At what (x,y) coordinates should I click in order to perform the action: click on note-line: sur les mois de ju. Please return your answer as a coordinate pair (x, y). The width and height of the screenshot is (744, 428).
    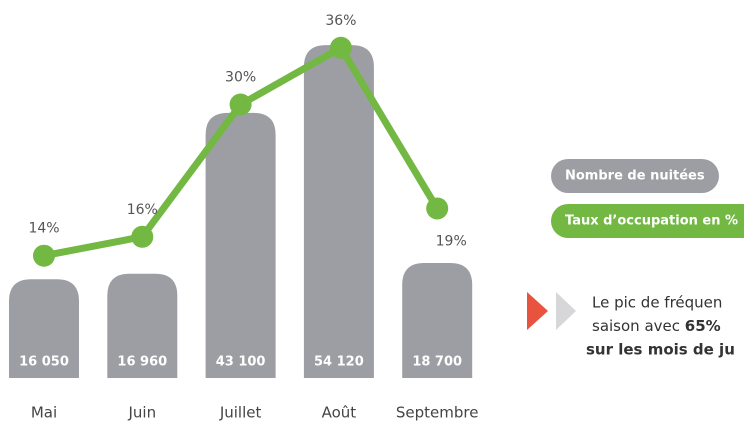
    Looking at the image, I should click on (660, 350).